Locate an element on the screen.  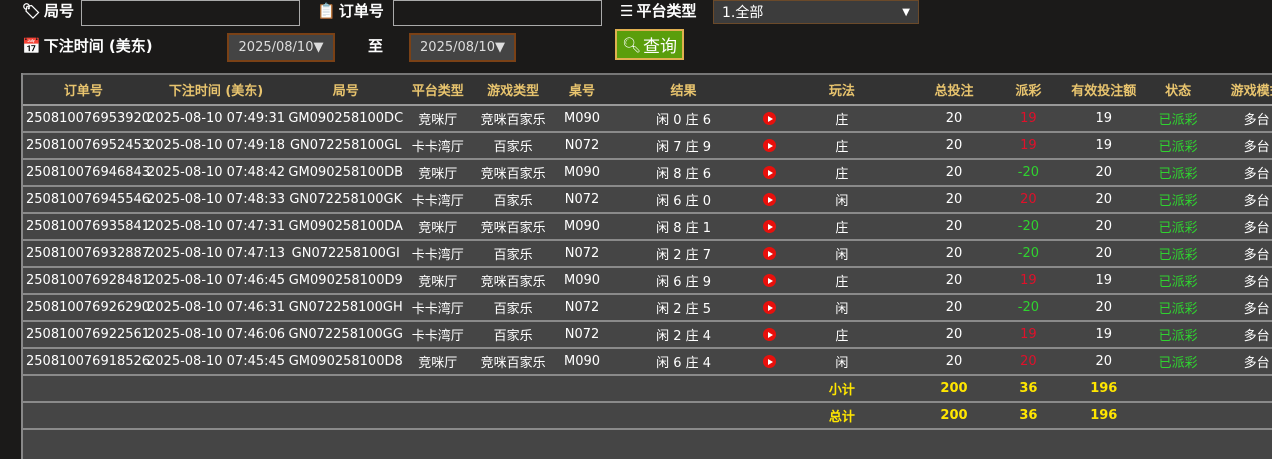
payout-cell: 20 is located at coordinates (1028, 200).